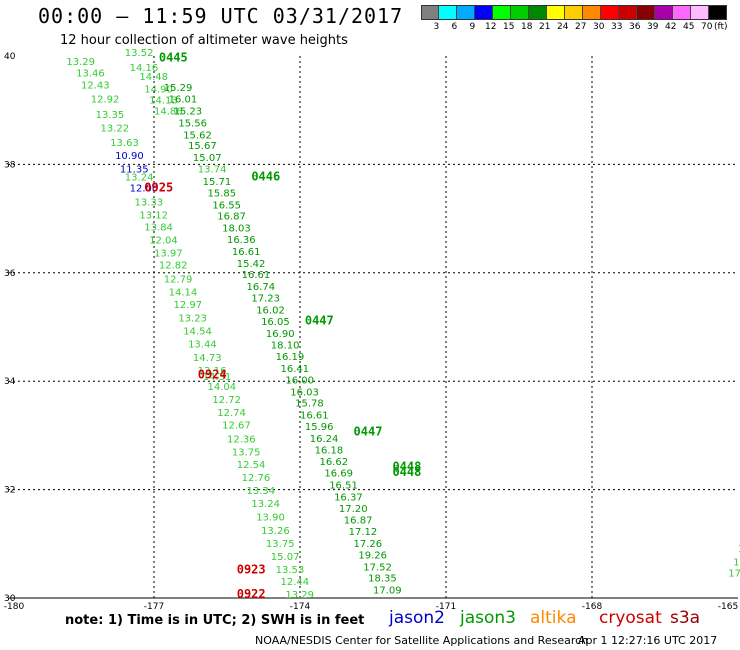  Describe the element at coordinates (231, 217) in the screenshot. I see `wave-height-label: 16.87` at that location.